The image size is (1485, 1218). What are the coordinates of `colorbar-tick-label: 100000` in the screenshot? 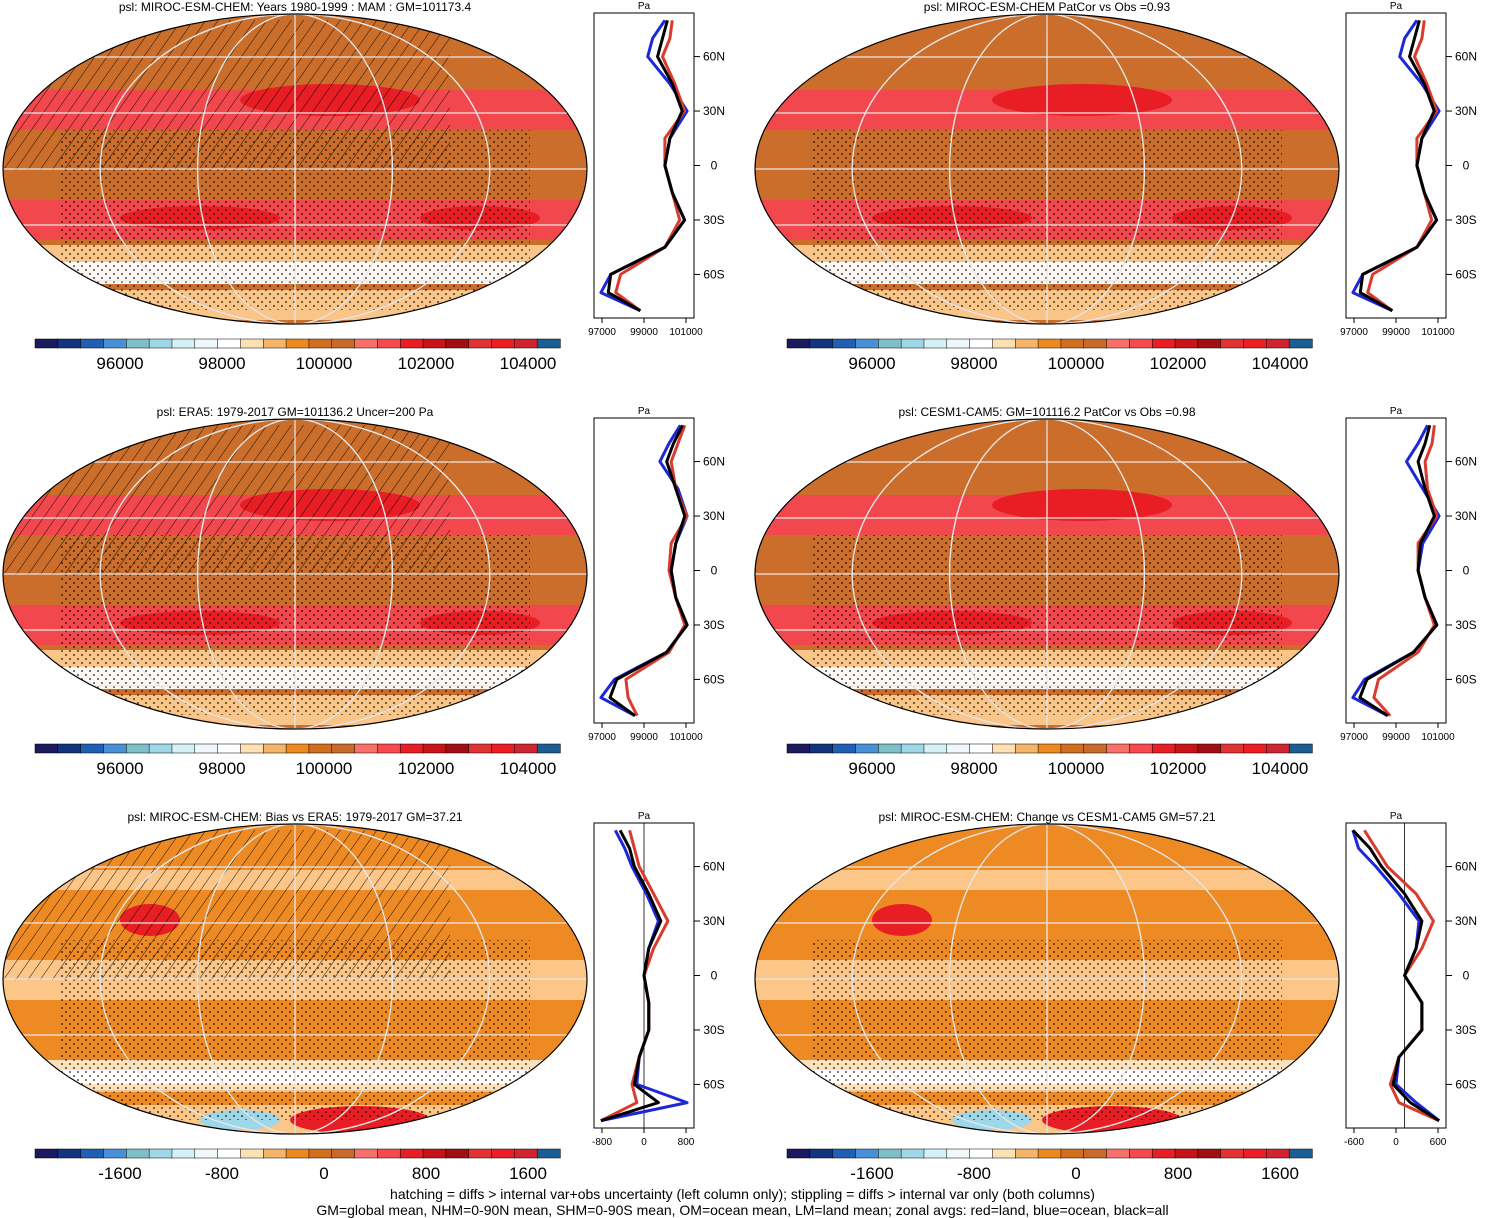 It's located at (1076, 363).